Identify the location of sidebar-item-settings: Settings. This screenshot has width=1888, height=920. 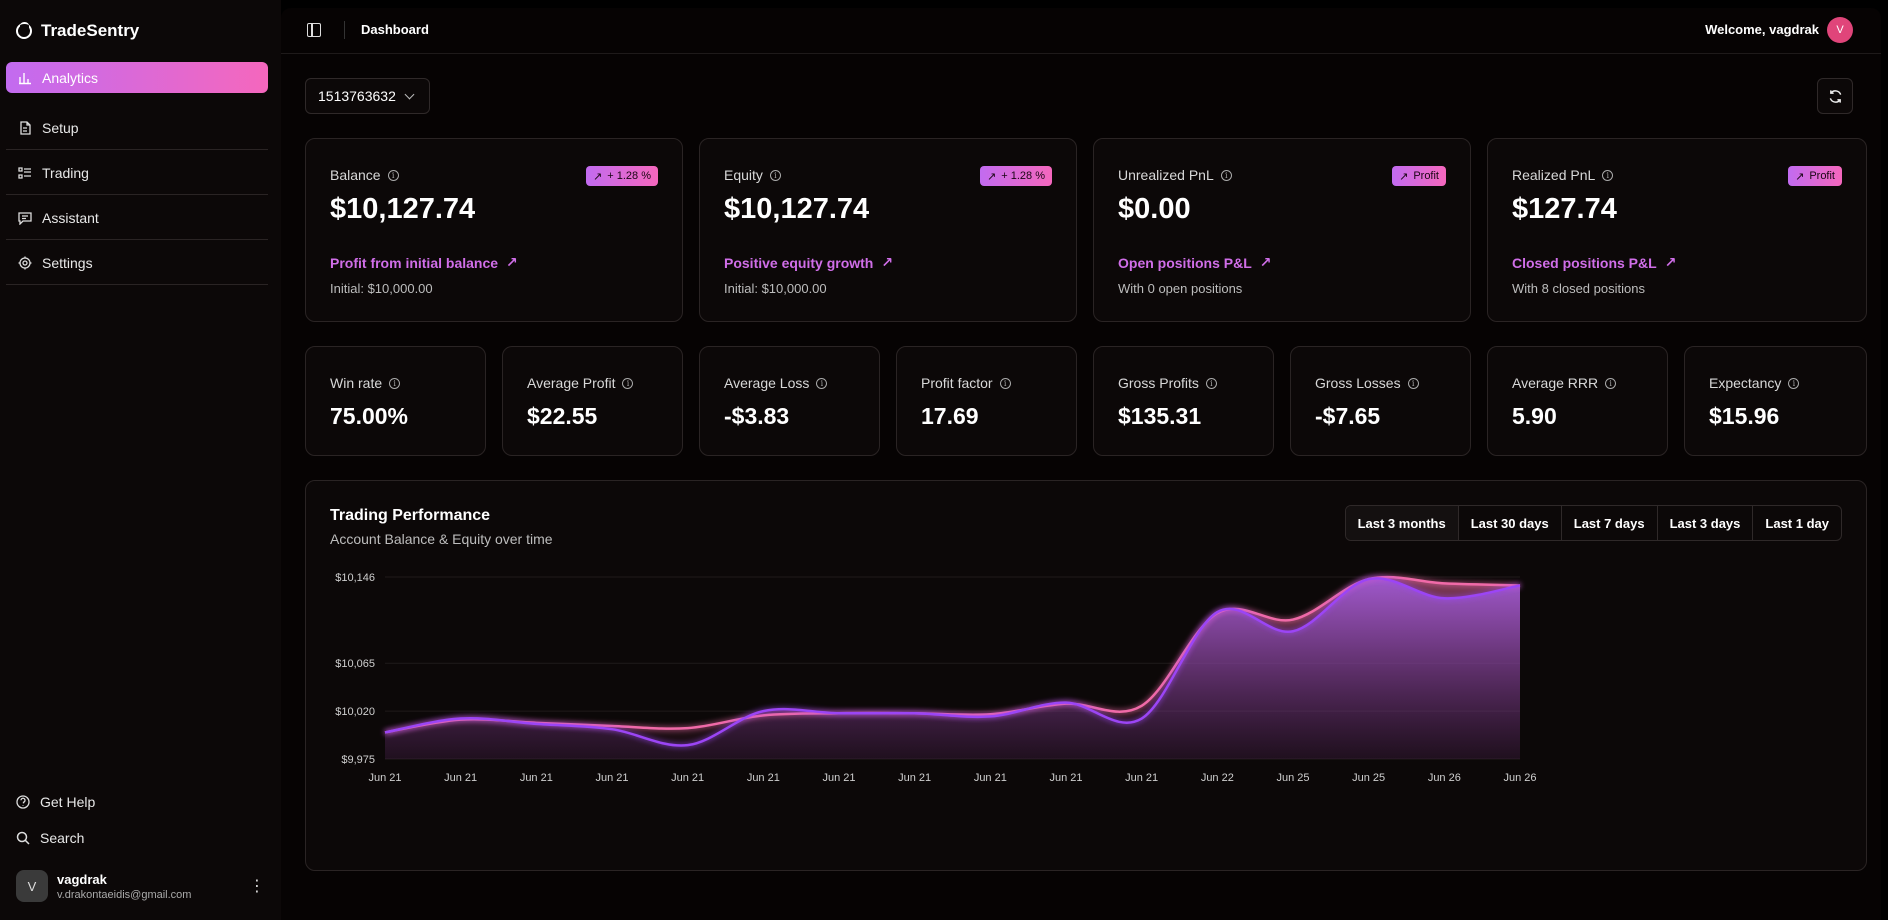
(137, 263).